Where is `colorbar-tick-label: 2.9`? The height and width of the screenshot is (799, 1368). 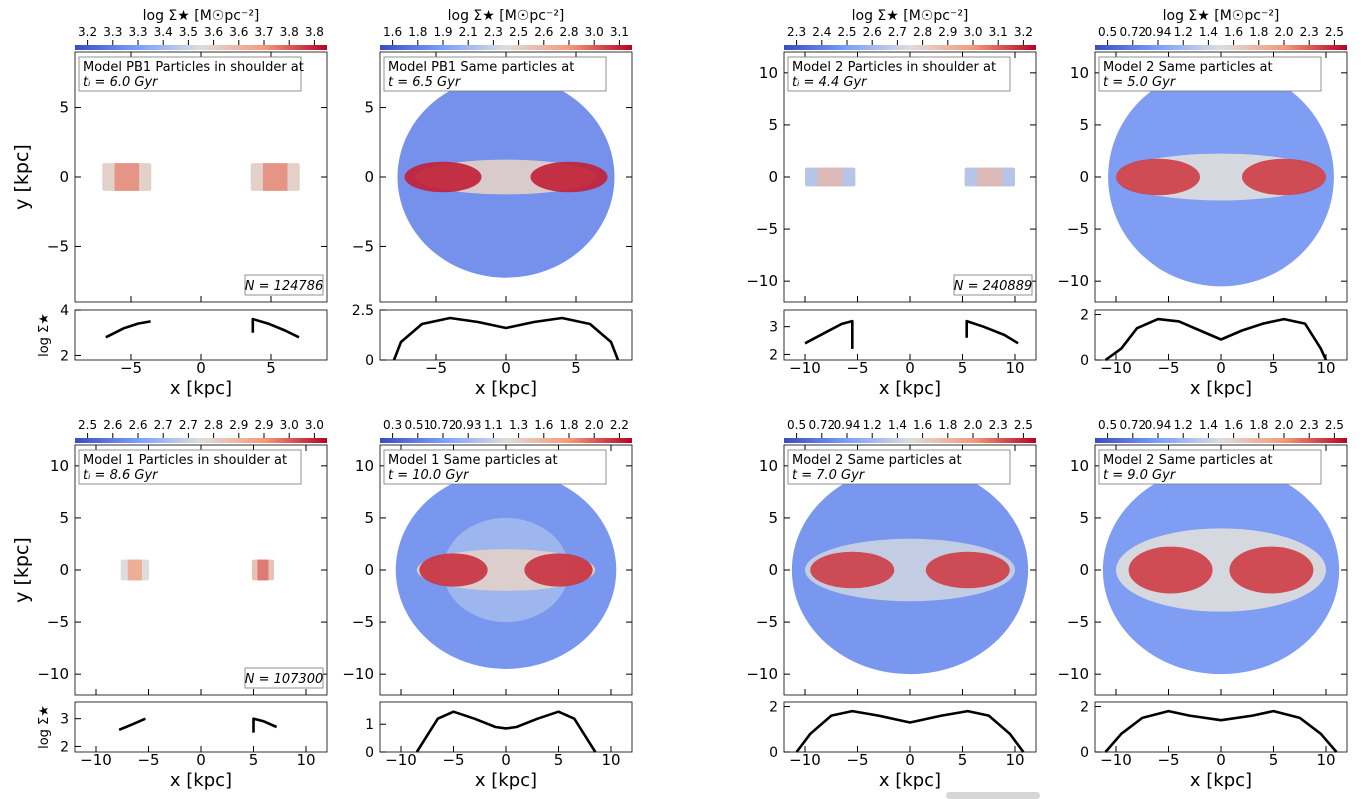
colorbar-tick-label: 2.9 is located at coordinates (263, 425).